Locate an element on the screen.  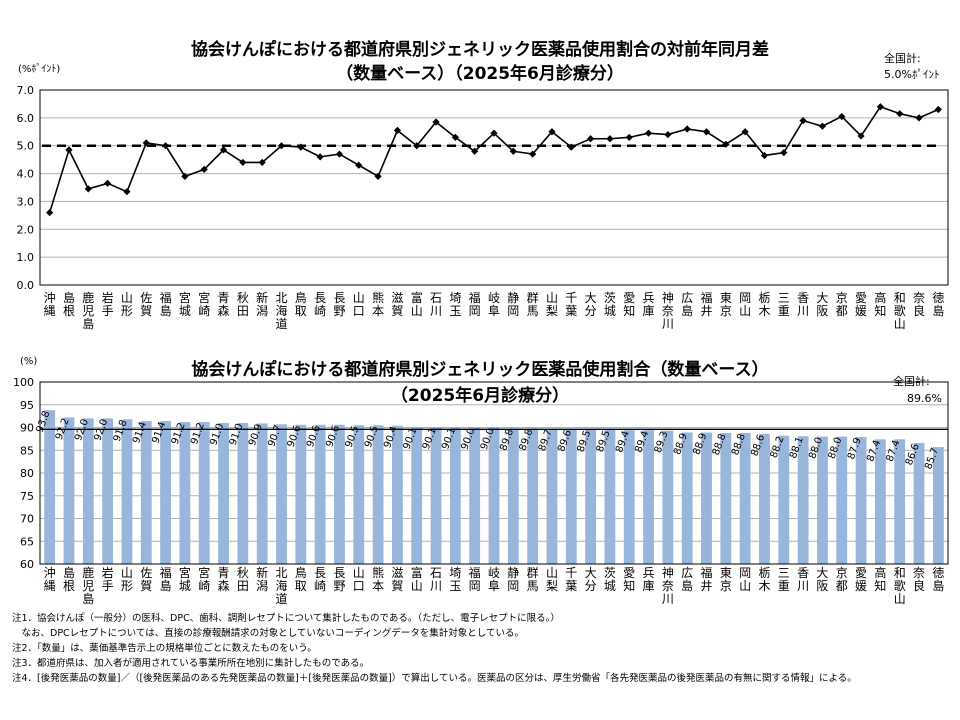
chart1-category-label: 福岡 is located at coordinates (475, 304).